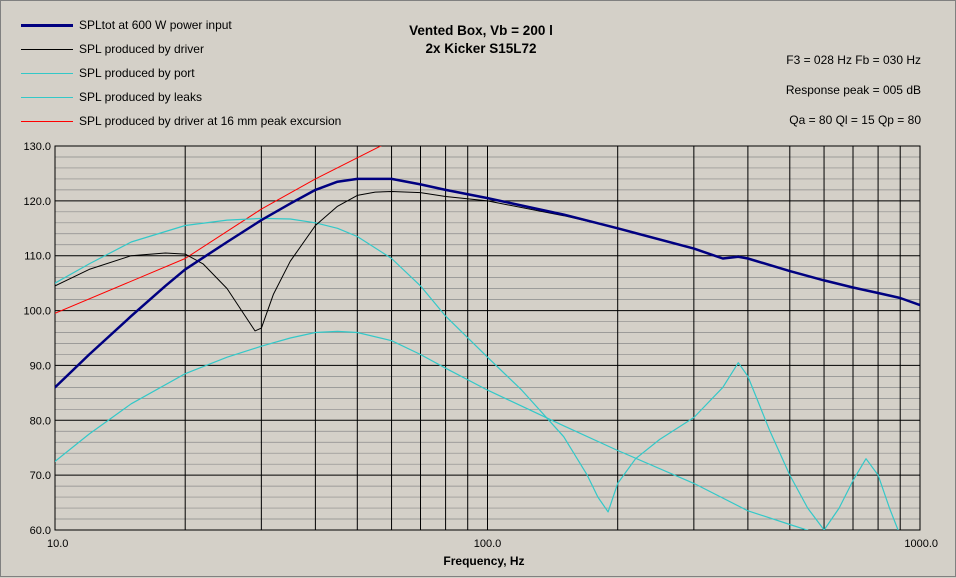 The width and height of the screenshot is (956, 578). What do you see at coordinates (481, 30) in the screenshot?
I see `chart-title: Vented Box, Vb = 200 l` at bounding box center [481, 30].